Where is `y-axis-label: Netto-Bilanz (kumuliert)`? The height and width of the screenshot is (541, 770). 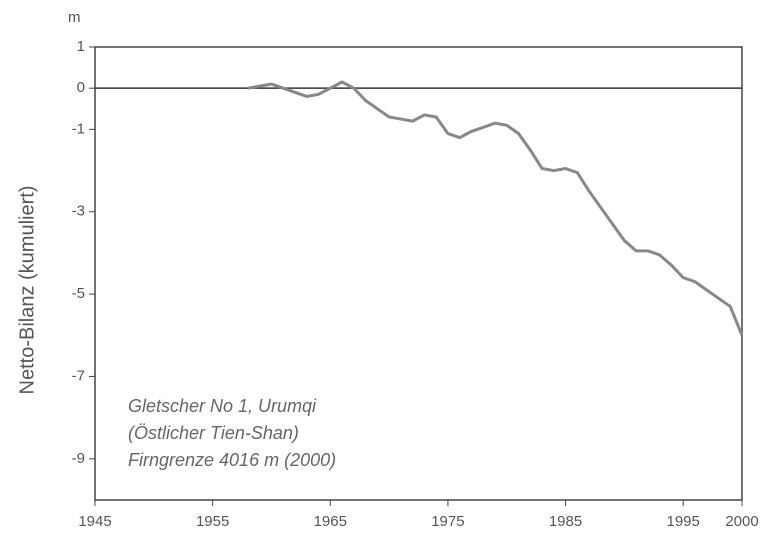
y-axis-label: Netto-Bilanz (kumuliert) is located at coordinates (27, 290).